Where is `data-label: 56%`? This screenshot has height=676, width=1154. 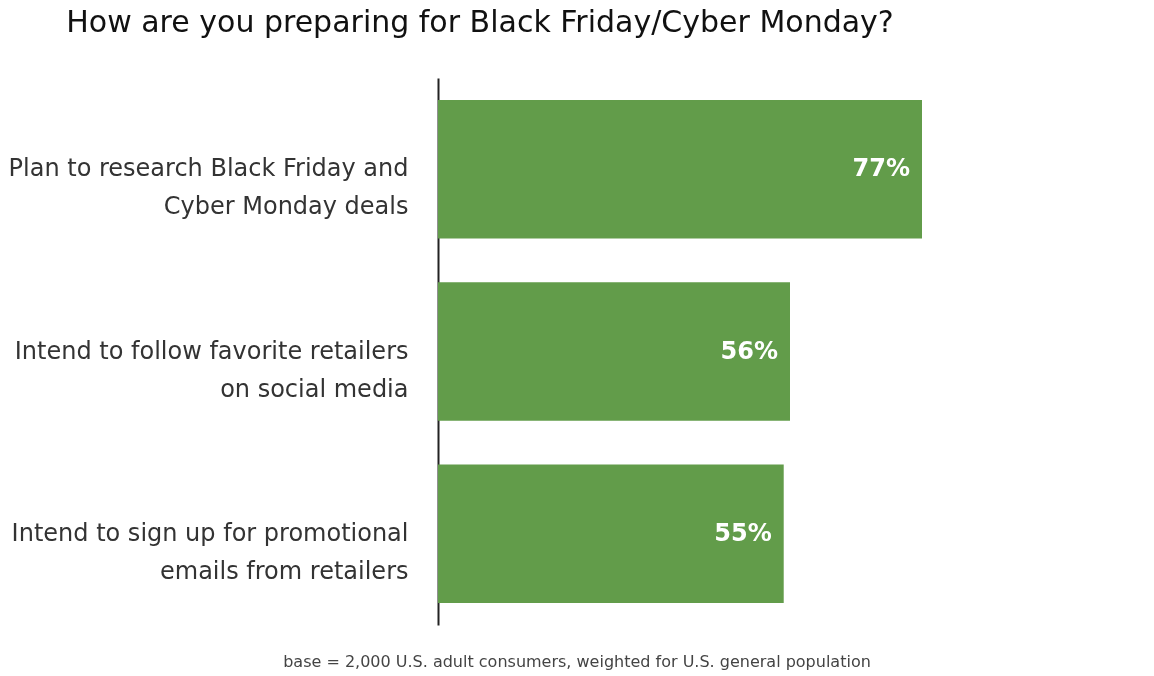
data-label: 56% is located at coordinates (749, 350).